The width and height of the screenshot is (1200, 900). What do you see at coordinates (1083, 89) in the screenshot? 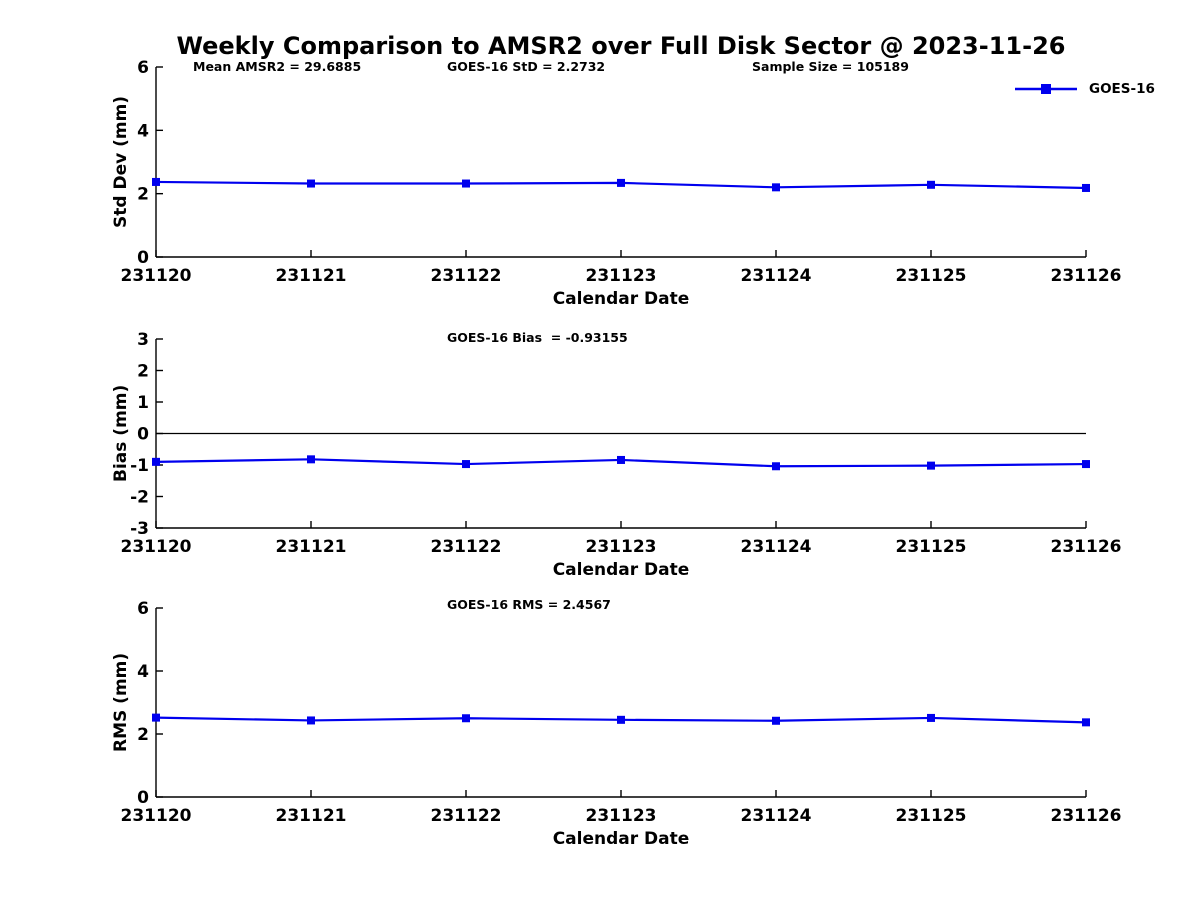
I see `legend: GOES-16` at bounding box center [1083, 89].